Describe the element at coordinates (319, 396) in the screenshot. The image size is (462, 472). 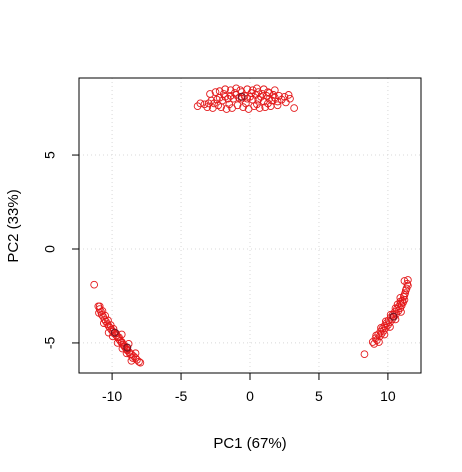
I see `x-tick-label: 5` at that location.